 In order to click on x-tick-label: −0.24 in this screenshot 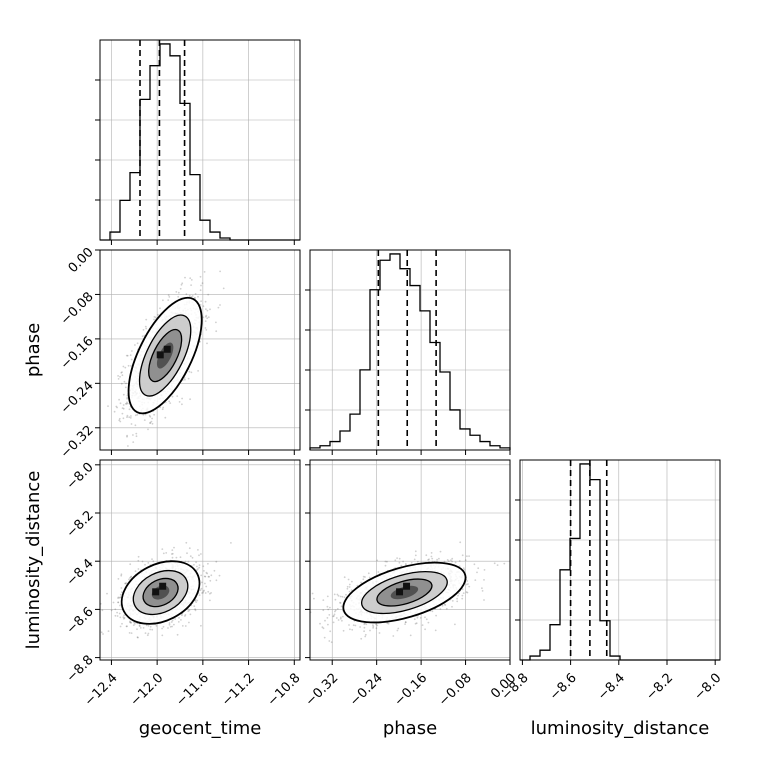, I will do `click(366, 690)`.